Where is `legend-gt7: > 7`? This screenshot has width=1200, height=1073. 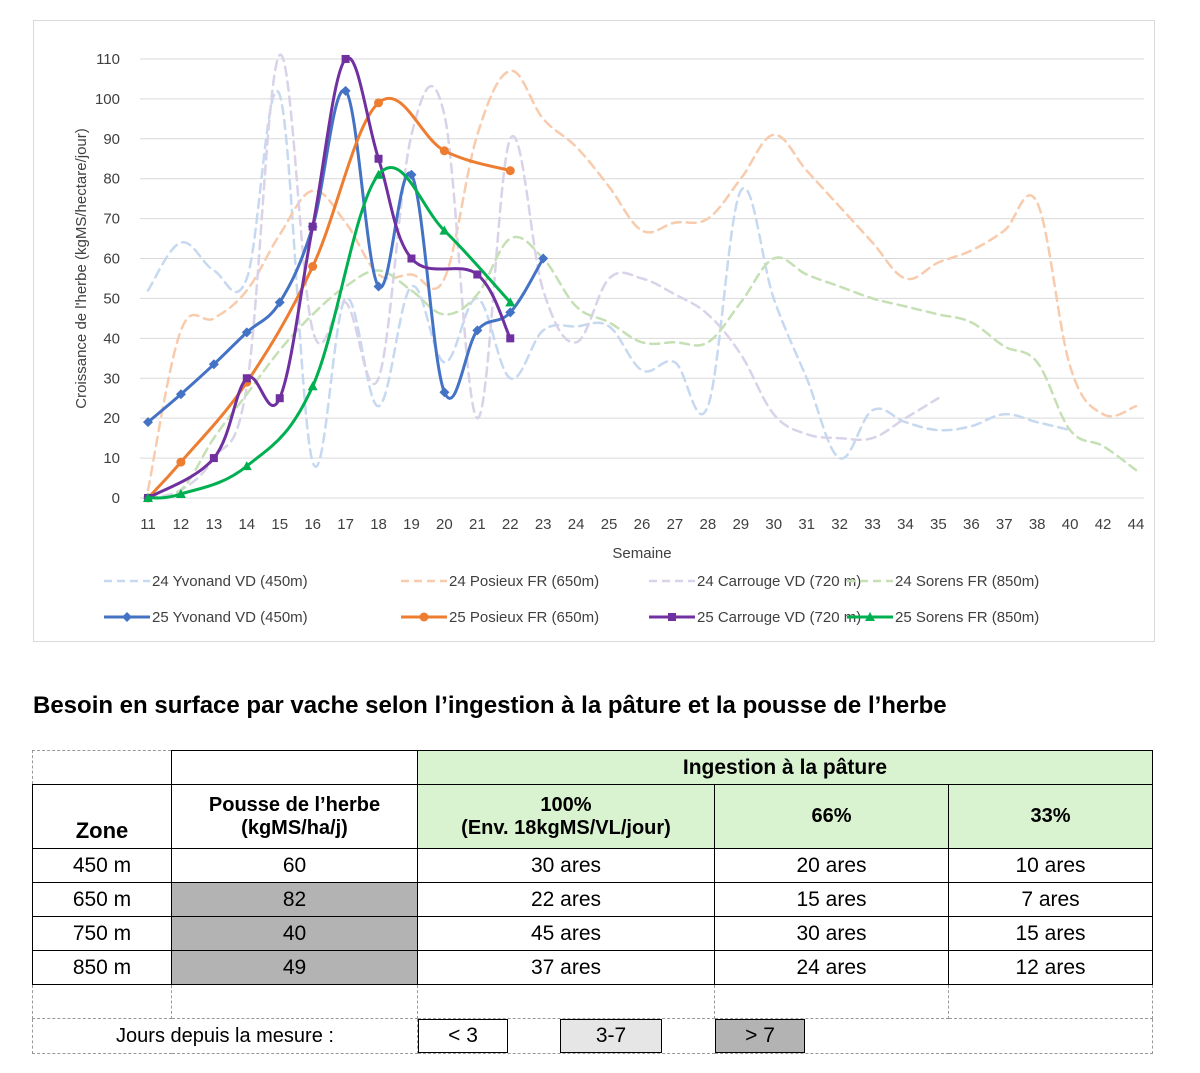 legend-gt7: > 7 is located at coordinates (760, 1036).